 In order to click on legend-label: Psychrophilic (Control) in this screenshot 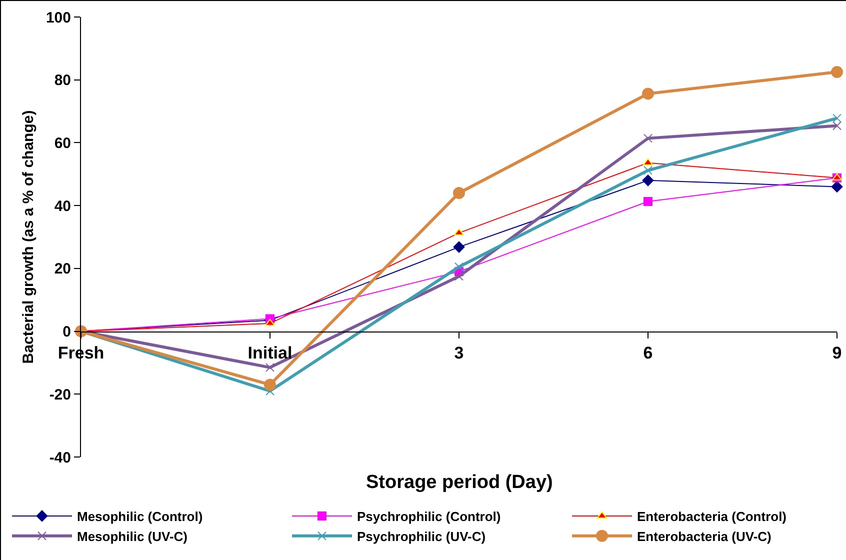, I will do `click(429, 516)`.